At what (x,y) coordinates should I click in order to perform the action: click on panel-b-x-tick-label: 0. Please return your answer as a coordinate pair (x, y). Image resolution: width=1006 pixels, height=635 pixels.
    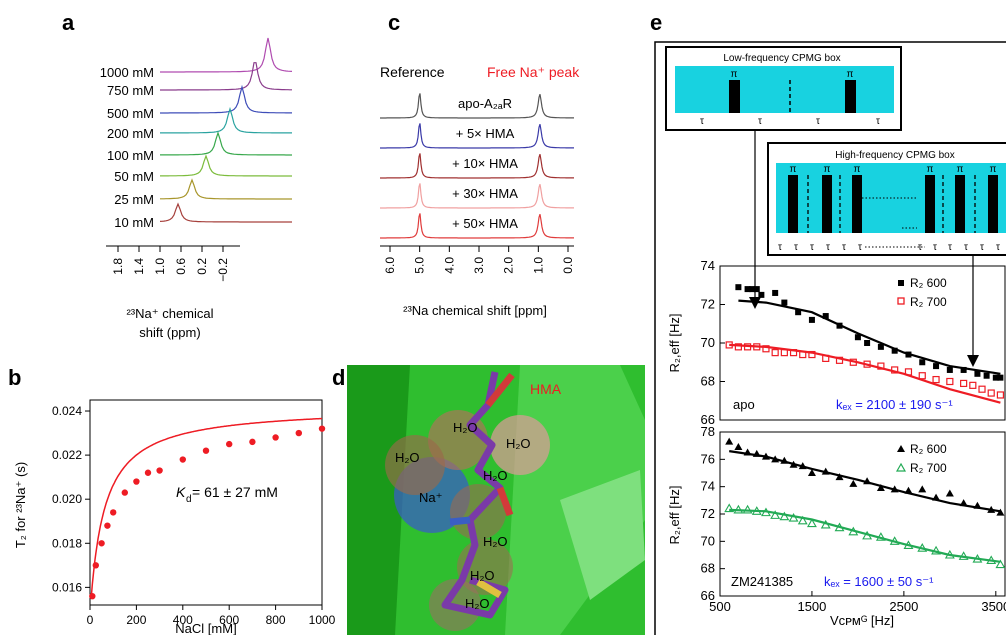
    Looking at the image, I should click on (90, 620).